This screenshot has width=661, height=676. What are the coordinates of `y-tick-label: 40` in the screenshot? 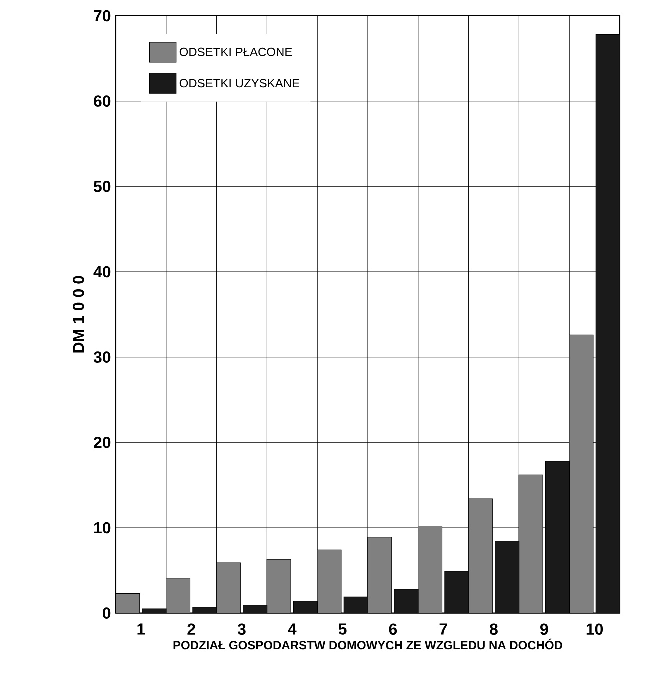 It's located at (102, 272).